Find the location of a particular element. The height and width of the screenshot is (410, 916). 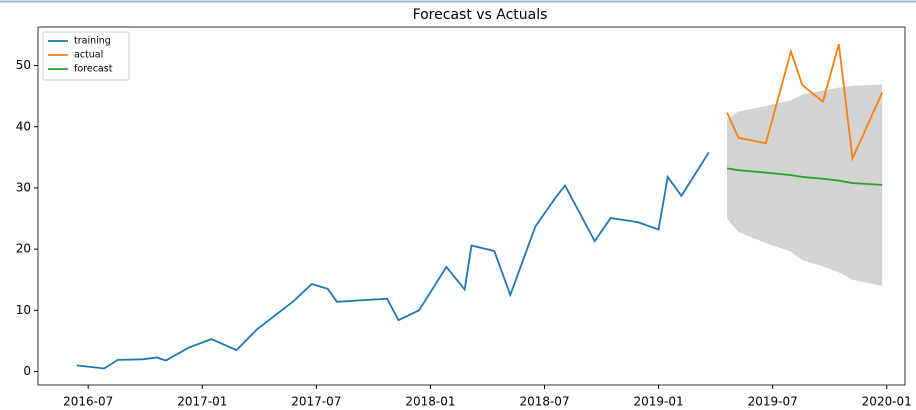

x-tick-label: 2019-01 is located at coordinates (659, 402).